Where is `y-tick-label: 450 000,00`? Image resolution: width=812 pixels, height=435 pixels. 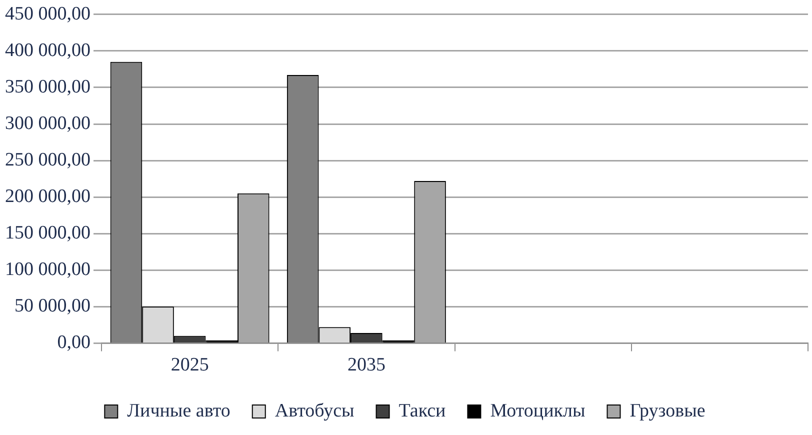
y-tick-label: 450 000,00 is located at coordinates (47, 13).